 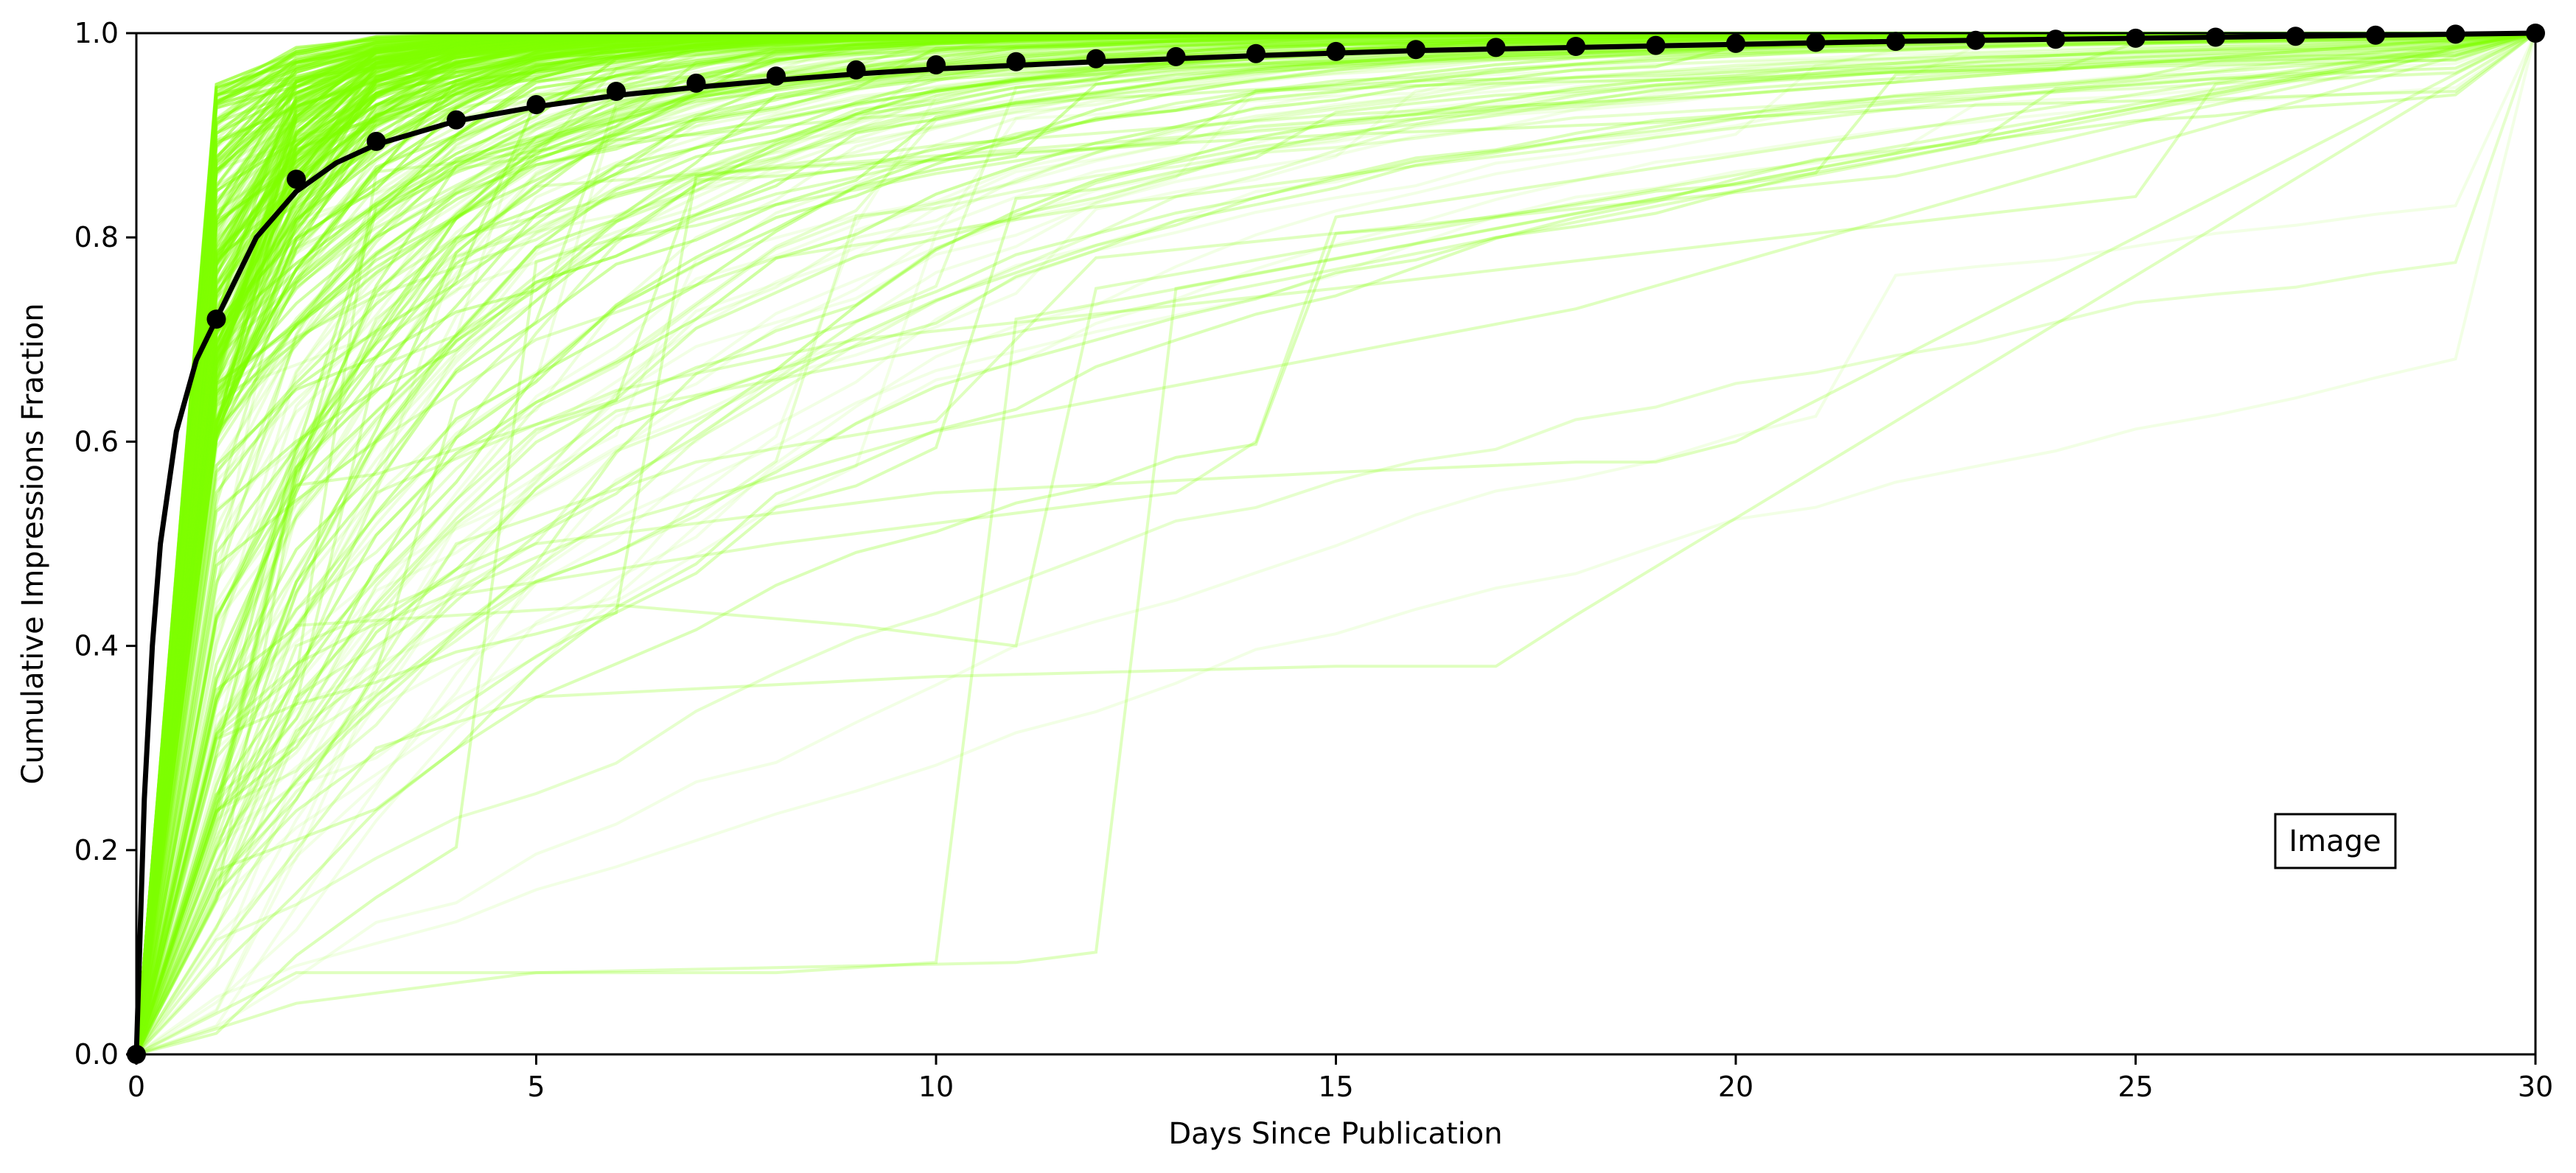 I want to click on y-tick-label: 0.8, so click(x=96, y=237).